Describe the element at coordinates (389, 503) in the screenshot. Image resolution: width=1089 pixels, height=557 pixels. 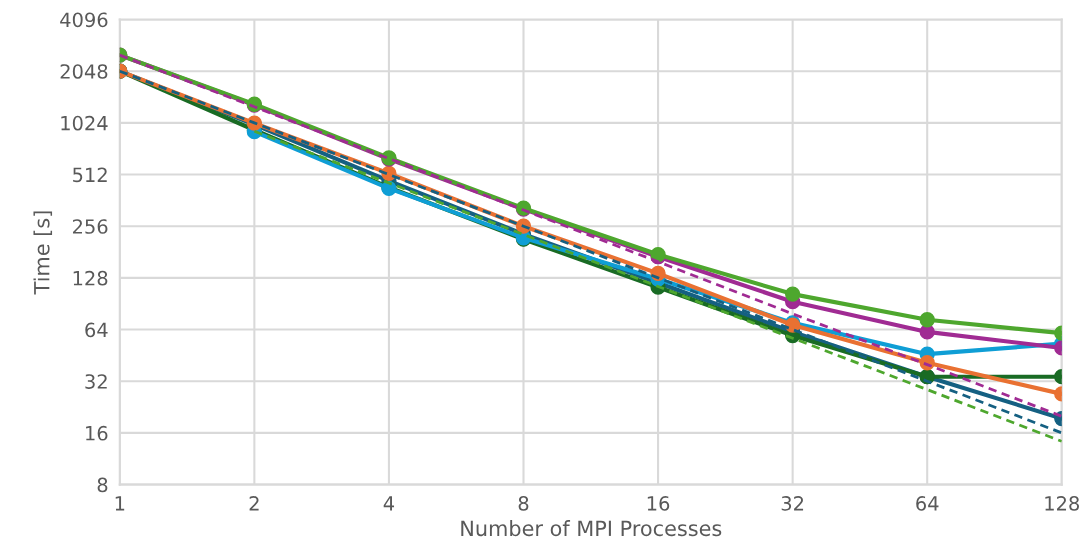
I see `x-tick-label: 4` at that location.